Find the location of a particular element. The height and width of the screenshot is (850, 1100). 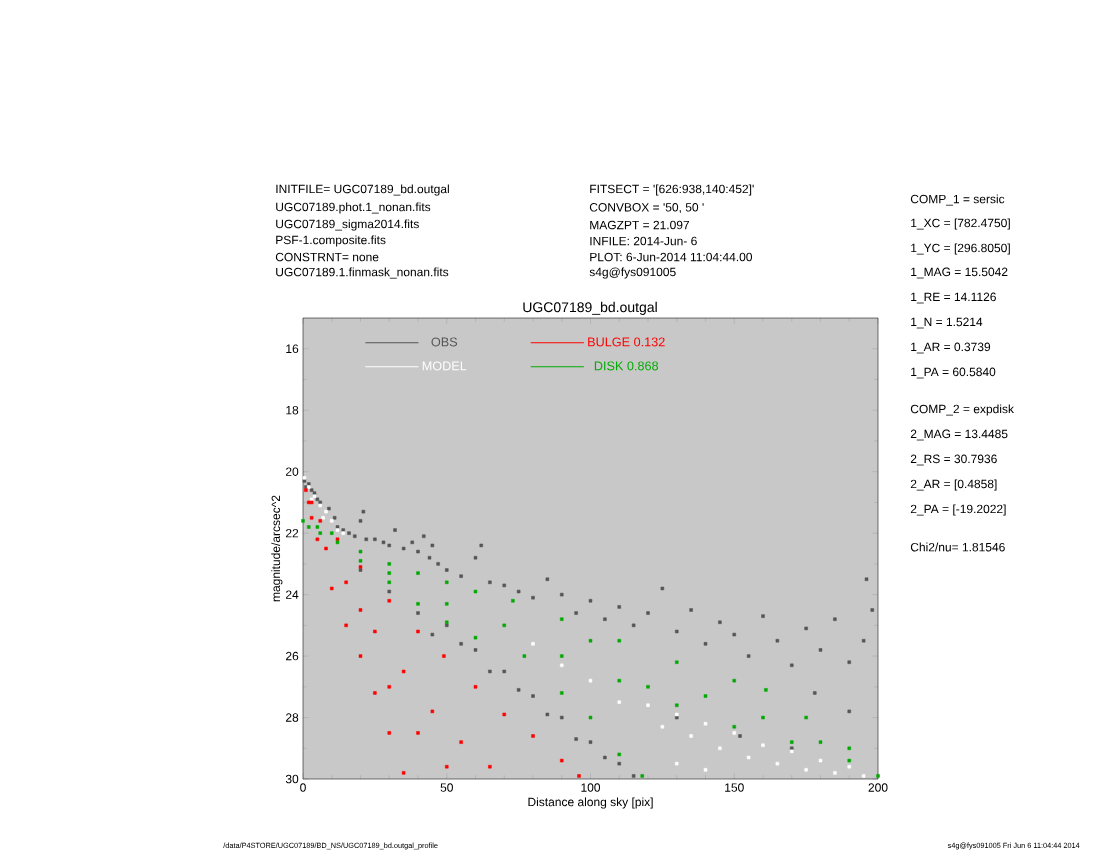

y-tick-label: 28 is located at coordinates (292, 717).